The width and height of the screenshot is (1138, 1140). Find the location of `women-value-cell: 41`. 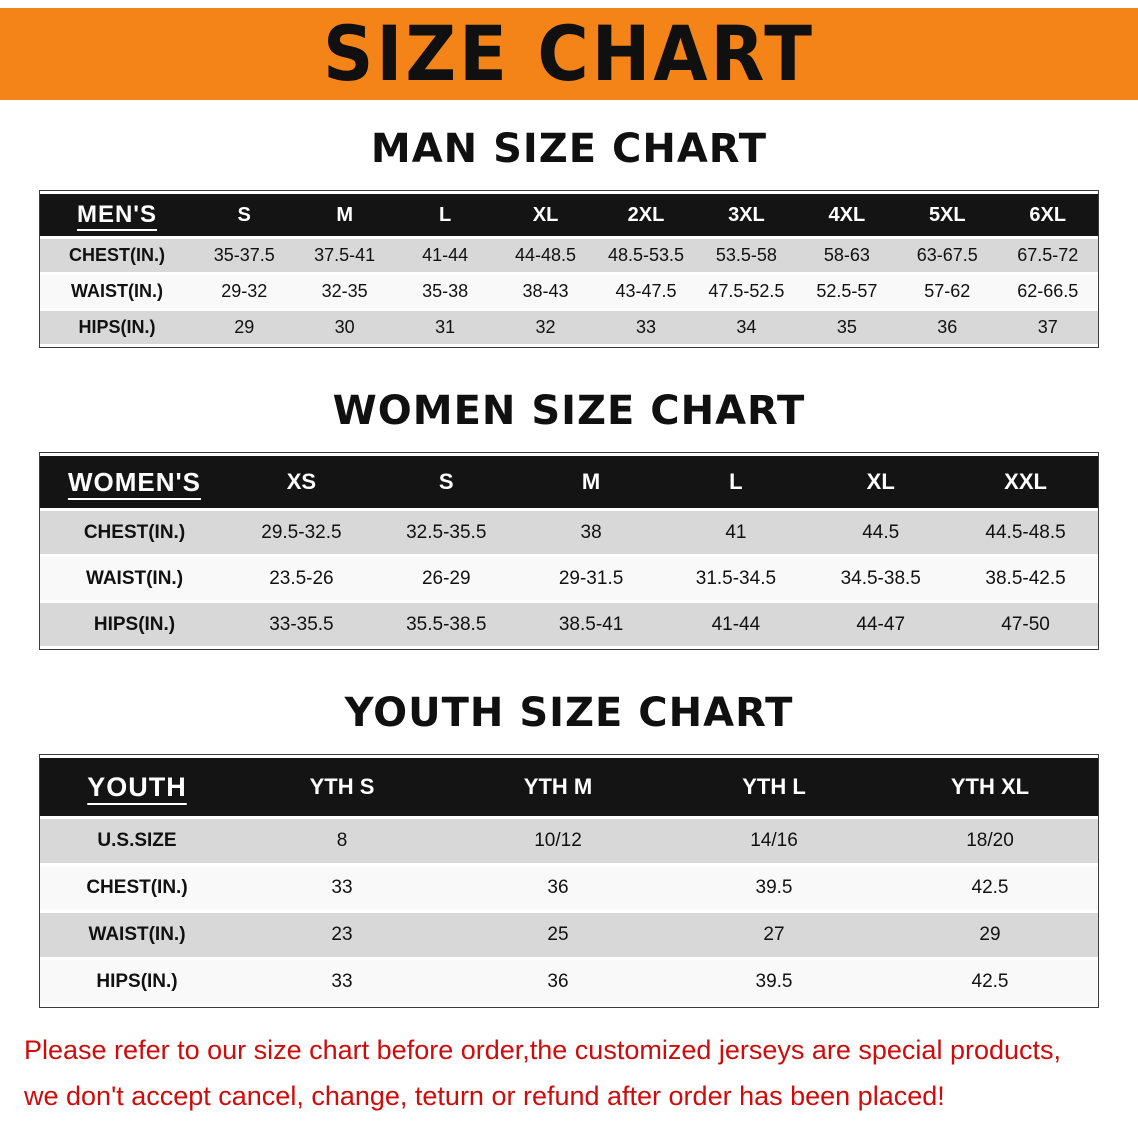

women-value-cell: 41 is located at coordinates (736, 532).